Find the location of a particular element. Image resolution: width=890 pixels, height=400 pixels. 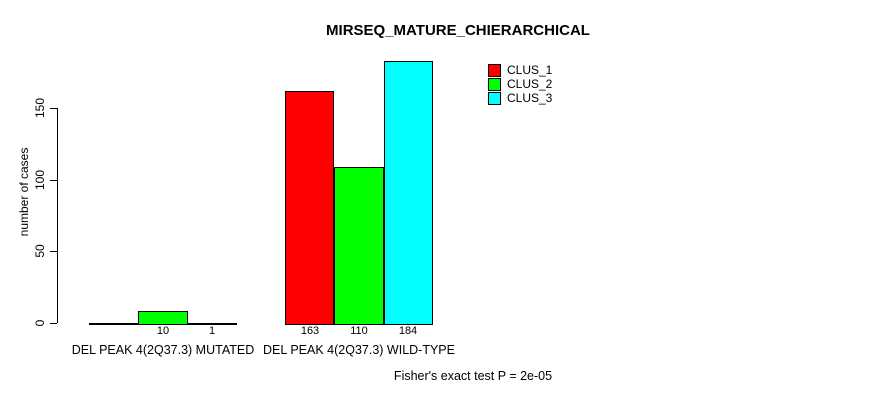

category-label: DEL PEAK 4(2Q37.3) MUTATED is located at coordinates (163, 350).